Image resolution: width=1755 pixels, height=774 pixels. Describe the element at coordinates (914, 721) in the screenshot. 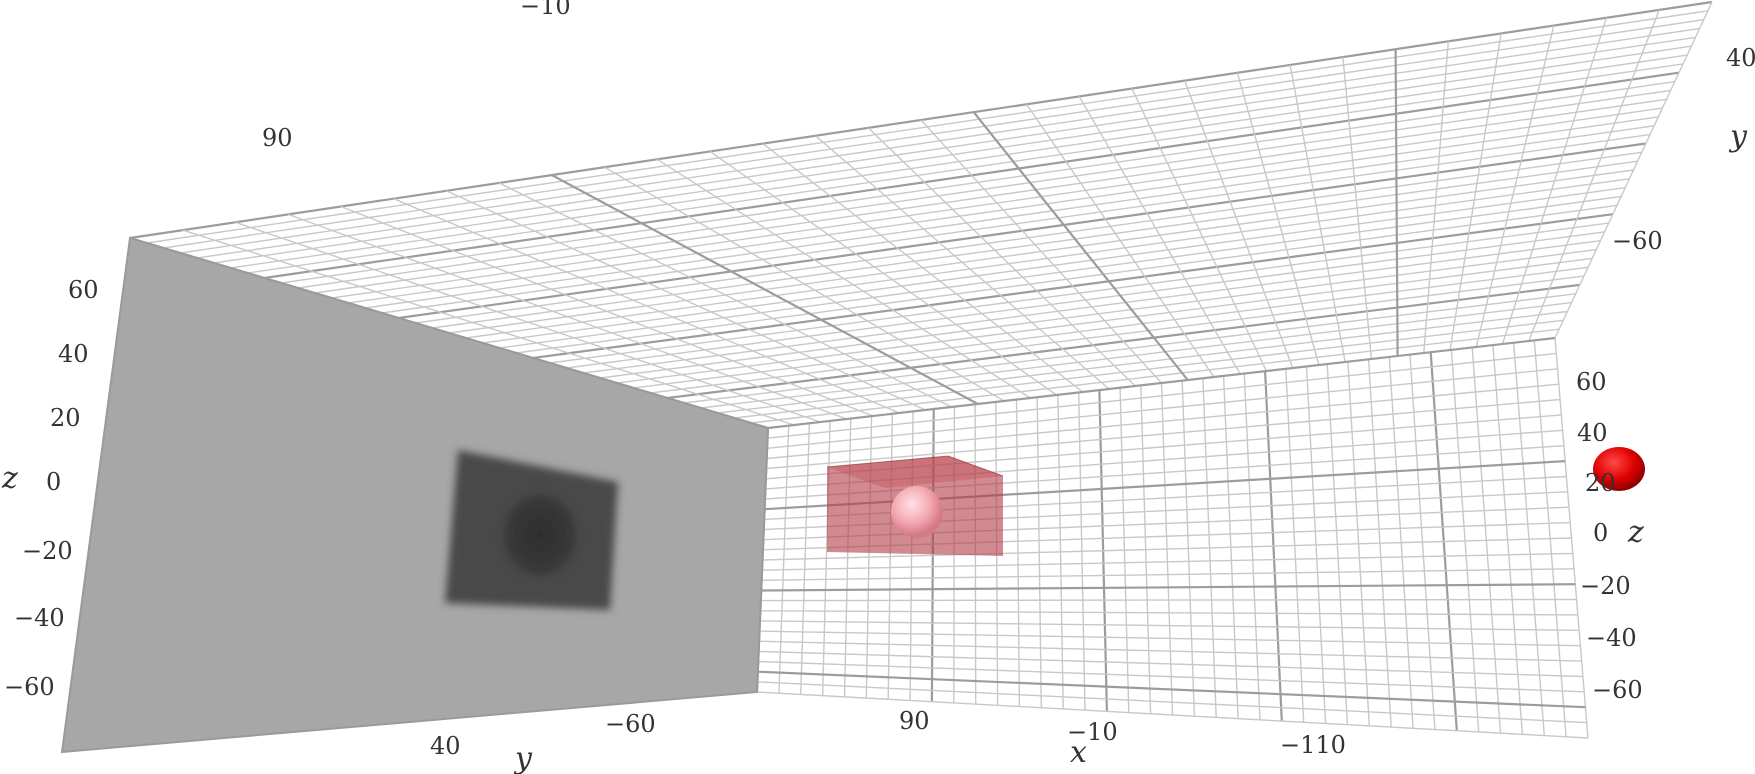

I see `x-tick-1: 90` at that location.